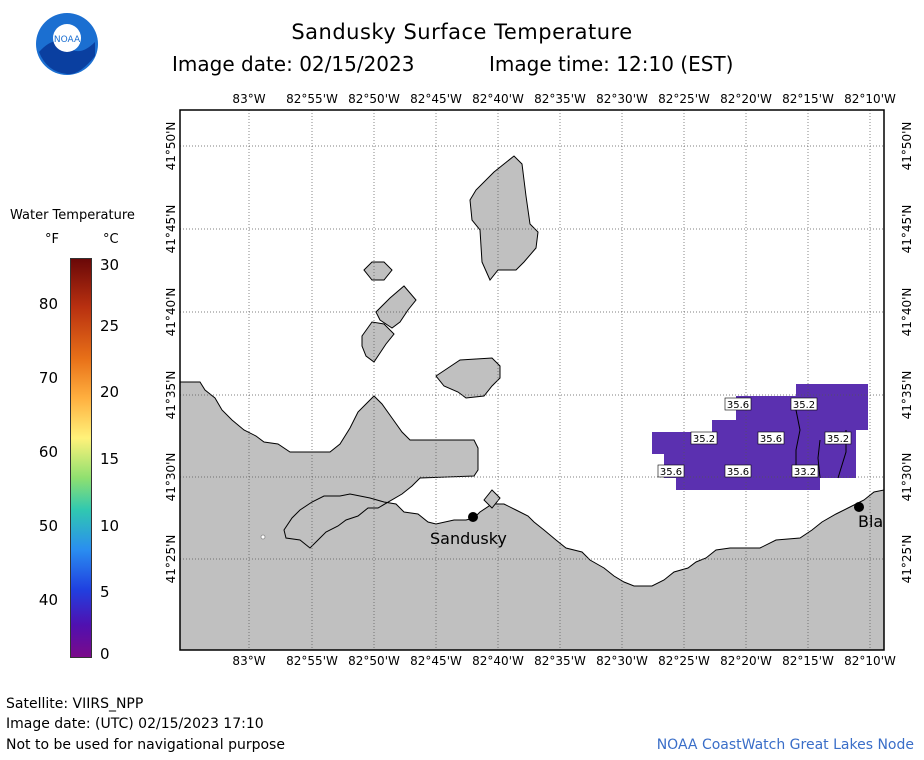 This screenshot has width=924, height=760. What do you see at coordinates (110, 326) in the screenshot?
I see `legend-c-tick: 25` at bounding box center [110, 326].